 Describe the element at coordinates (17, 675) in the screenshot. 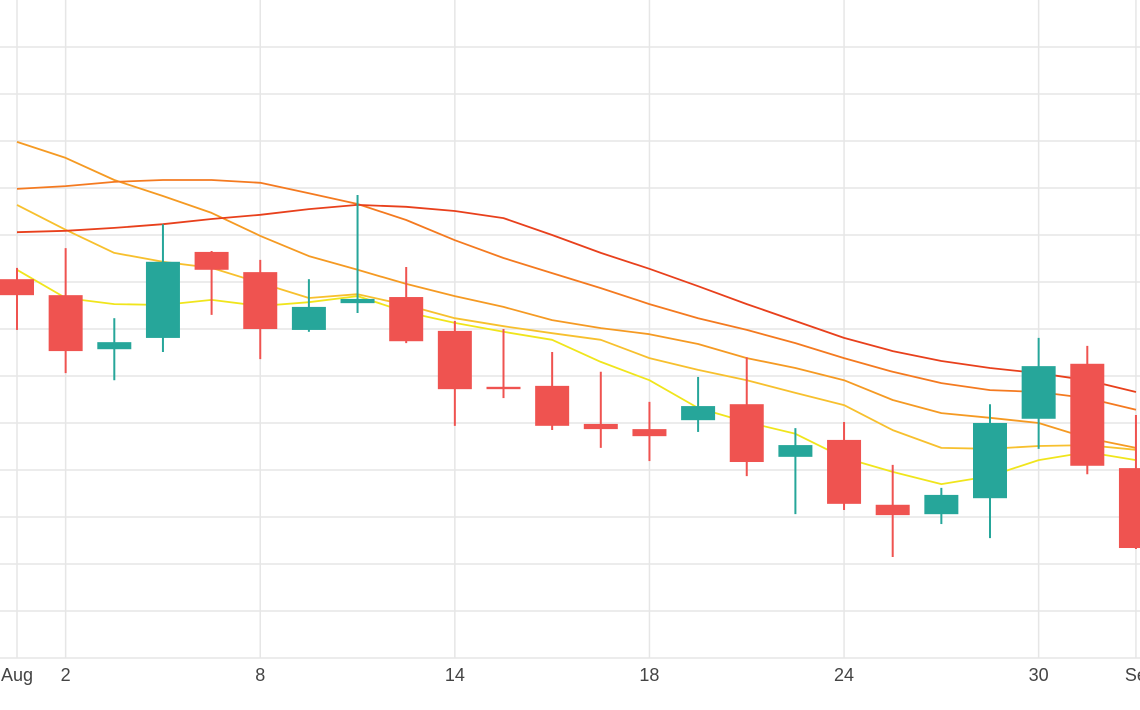

I see `x-tick-label: Aug` at that location.